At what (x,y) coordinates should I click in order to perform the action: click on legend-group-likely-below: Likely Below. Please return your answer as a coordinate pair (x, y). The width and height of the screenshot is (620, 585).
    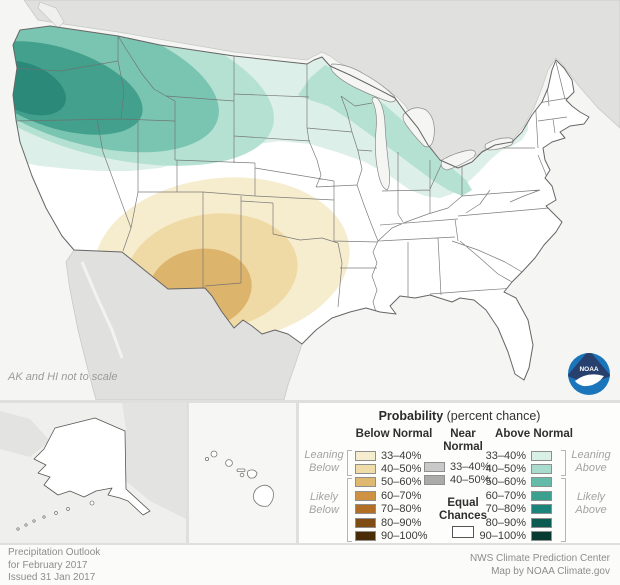
    Looking at the image, I should click on (324, 503).